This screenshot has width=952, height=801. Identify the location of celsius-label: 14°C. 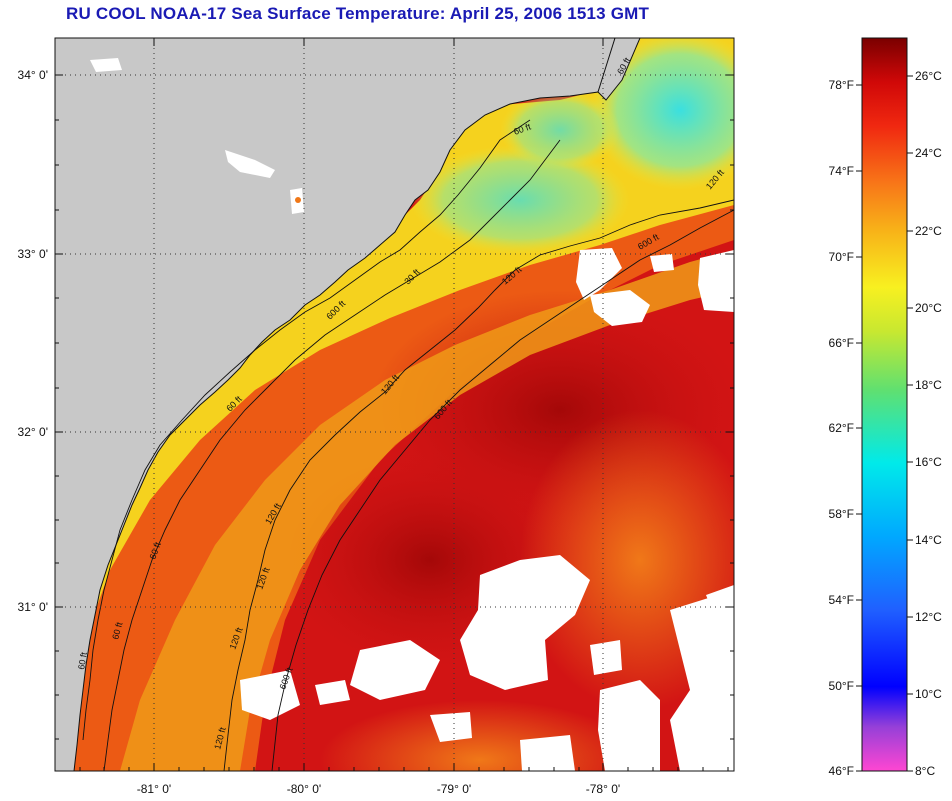
(928, 540).